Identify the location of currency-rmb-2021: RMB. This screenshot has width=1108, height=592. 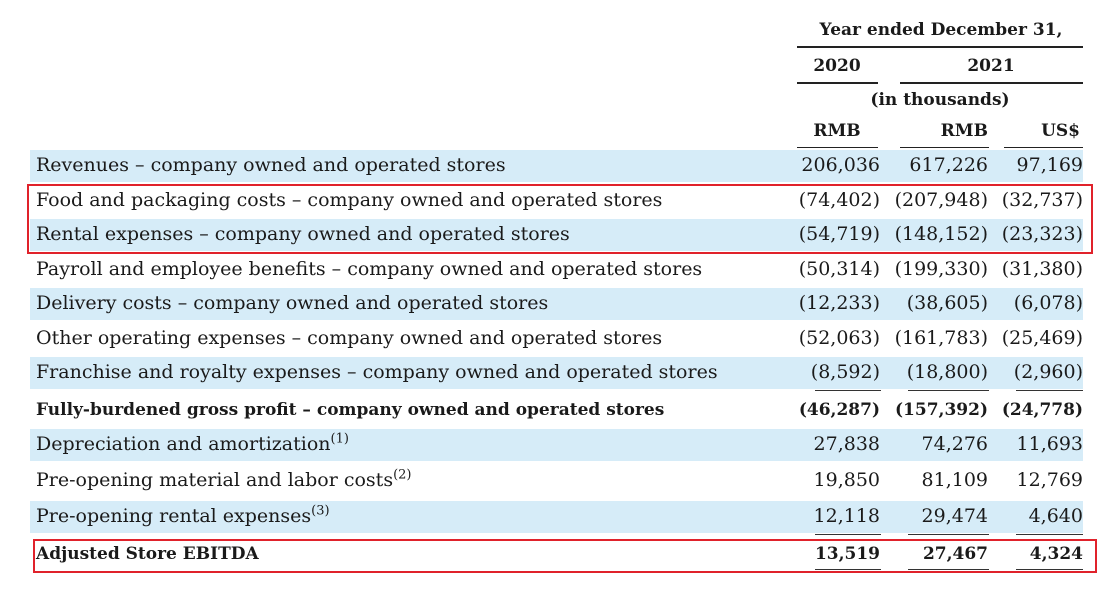
(964, 131).